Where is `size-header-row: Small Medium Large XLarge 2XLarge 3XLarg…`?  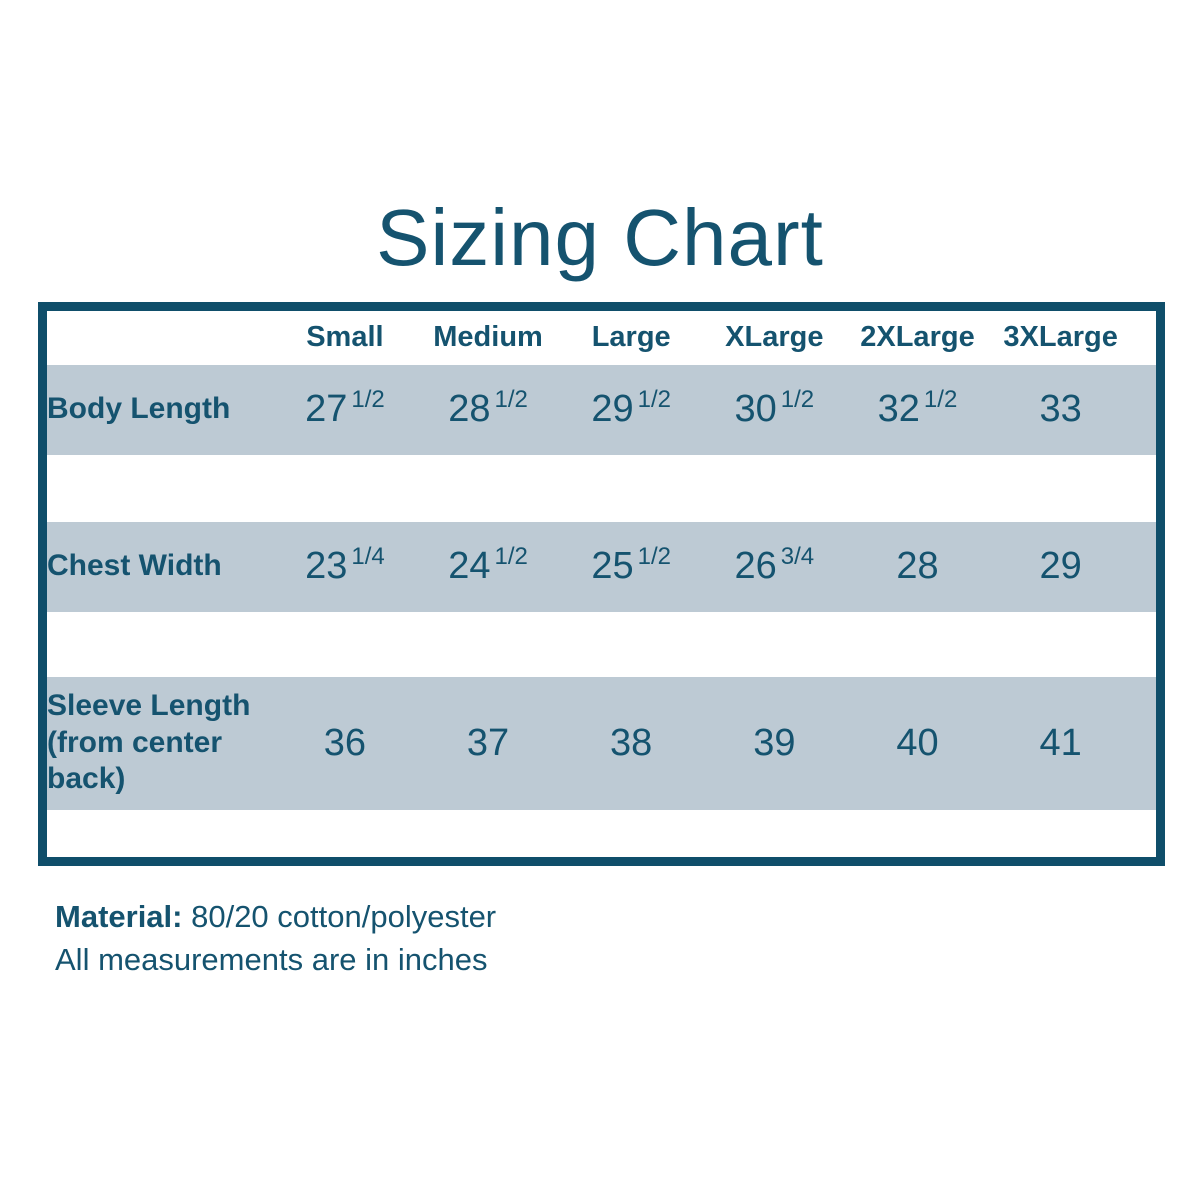
size-header-row: Small Medium Large XLarge 2XLarge 3XLarg… is located at coordinates (601, 335).